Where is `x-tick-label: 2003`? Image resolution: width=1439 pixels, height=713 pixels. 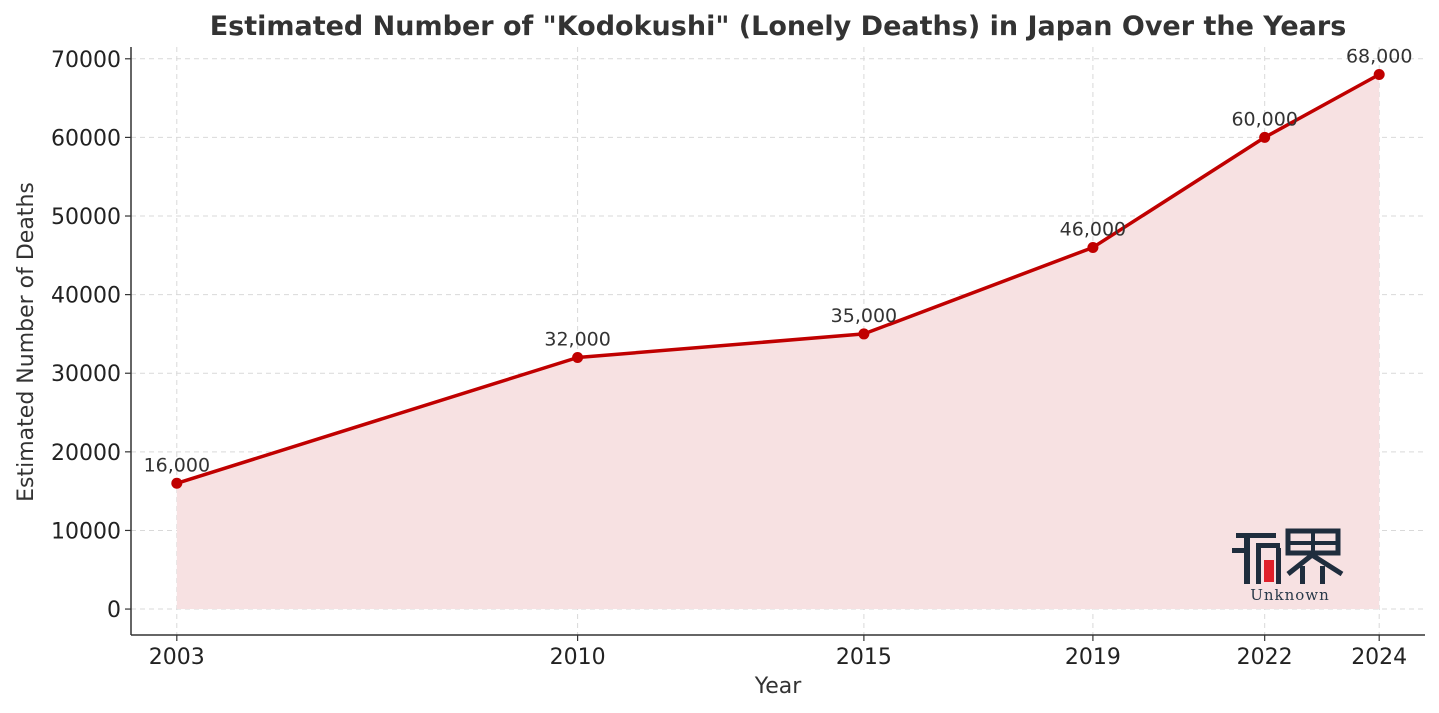
x-tick-label: 2003 is located at coordinates (177, 657).